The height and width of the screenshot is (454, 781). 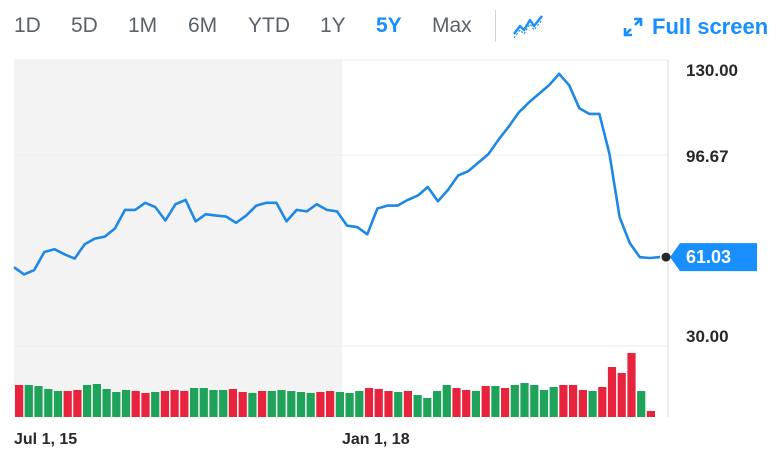 What do you see at coordinates (335, 385) in the screenshot?
I see `volume-bars` at bounding box center [335, 385].